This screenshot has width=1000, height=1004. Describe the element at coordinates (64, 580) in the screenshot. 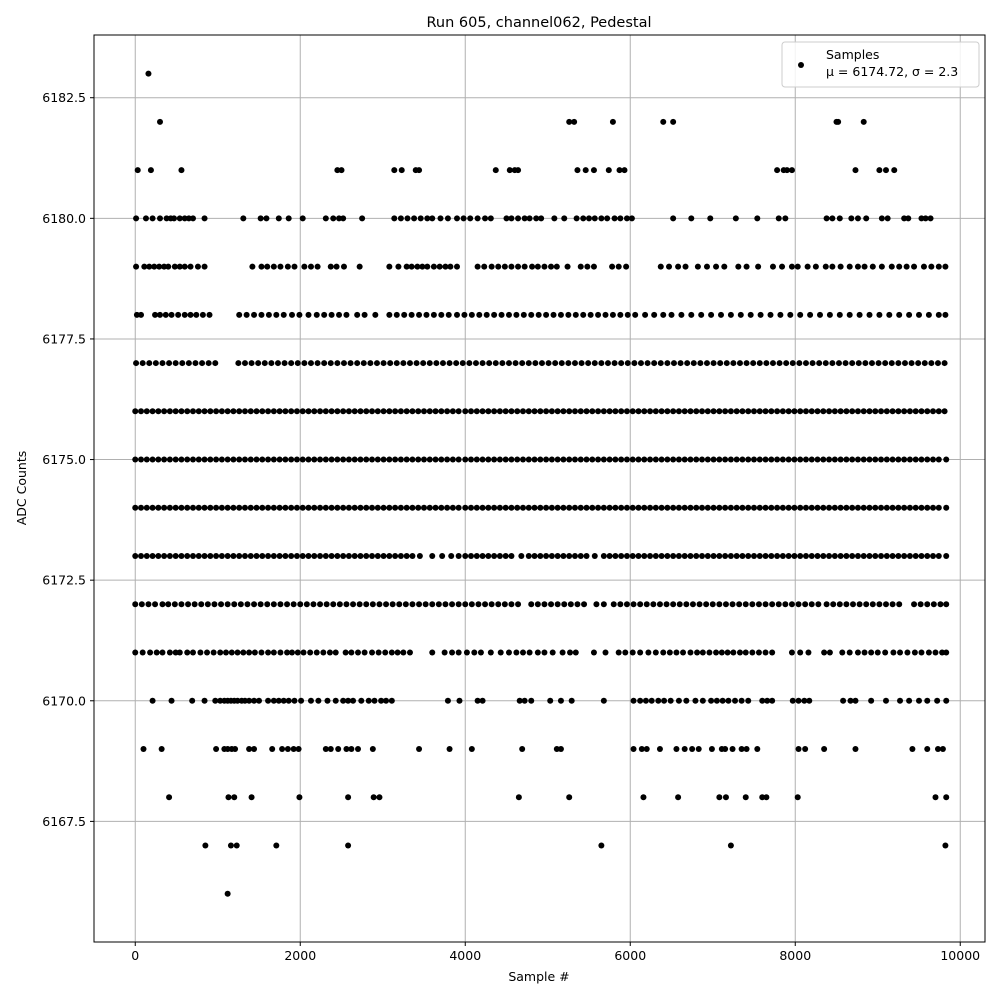

I see `y-tick-label: 6172.5` at that location.